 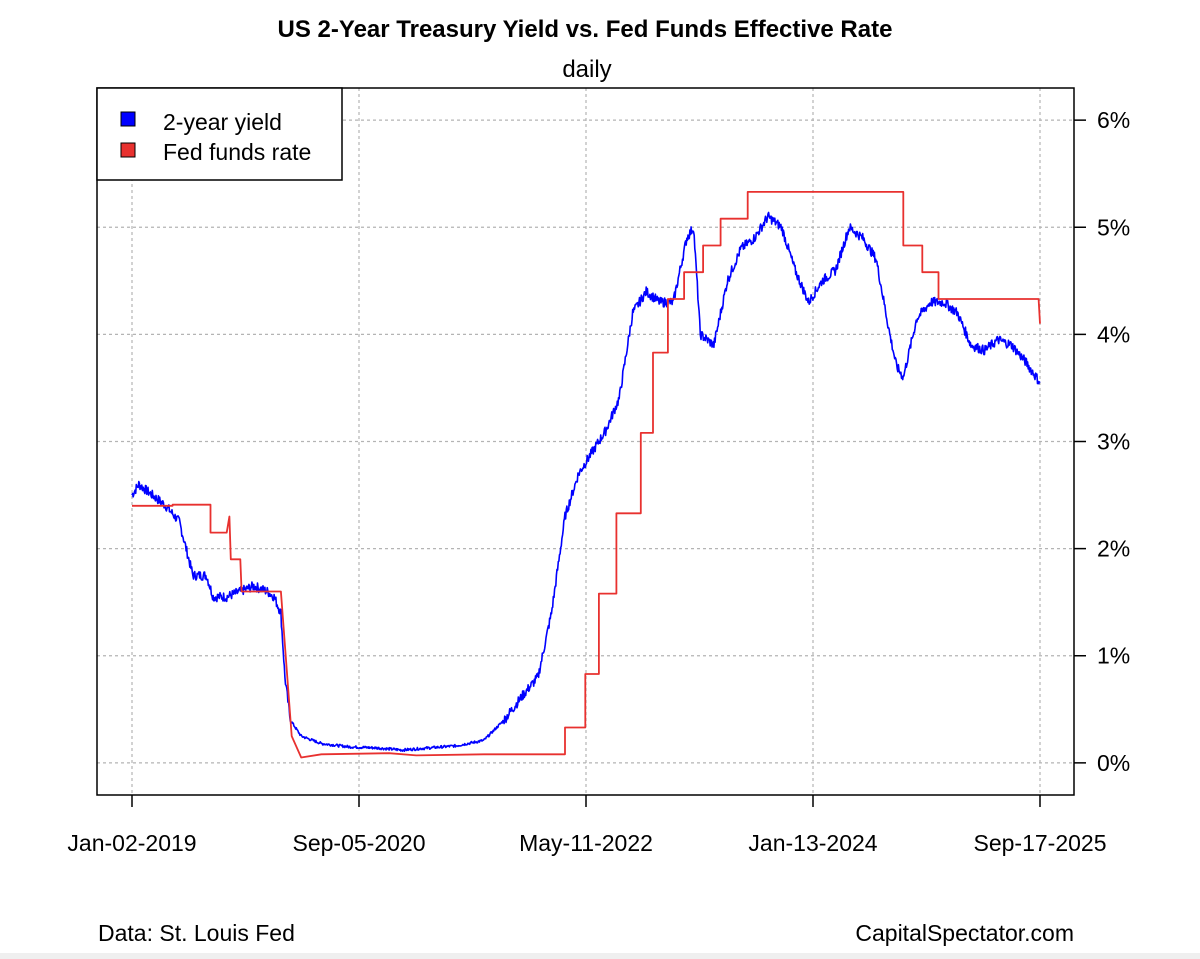 I want to click on y-tick-label: 5%, so click(x=1113, y=227).